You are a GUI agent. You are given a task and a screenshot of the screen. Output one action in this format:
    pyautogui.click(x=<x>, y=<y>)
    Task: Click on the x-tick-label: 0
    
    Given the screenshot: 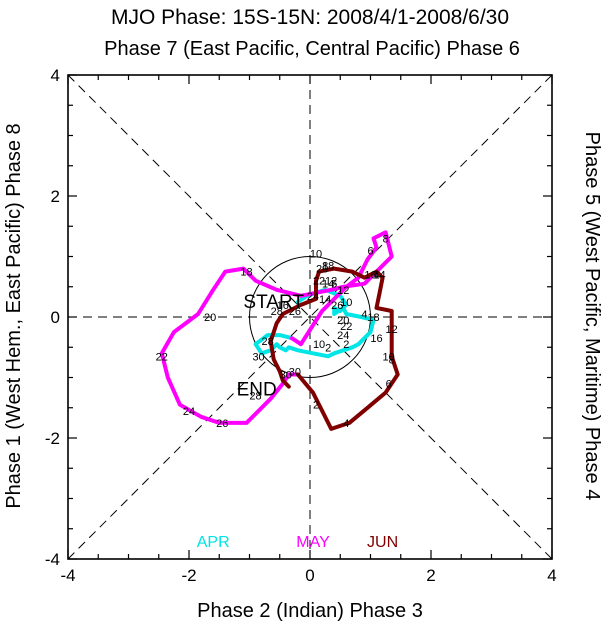 What is the action you would take?
    pyautogui.click(x=309, y=575)
    